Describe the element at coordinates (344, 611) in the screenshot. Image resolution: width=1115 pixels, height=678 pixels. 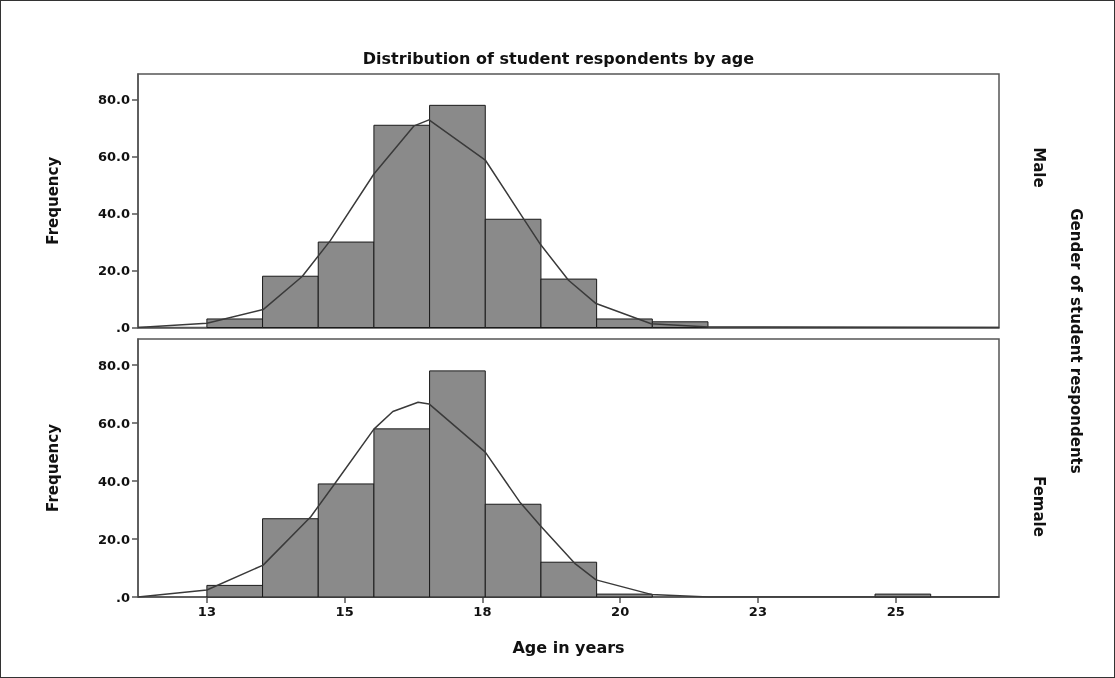
I see `x-tick-label: 15` at that location.